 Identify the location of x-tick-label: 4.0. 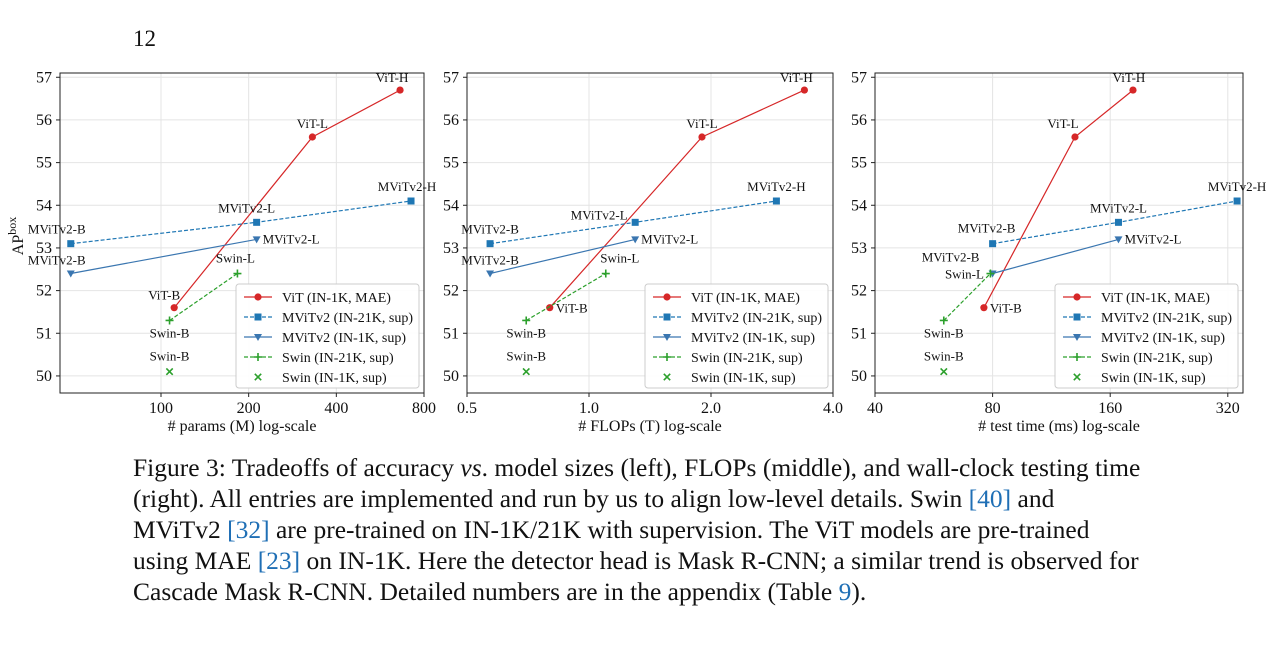
(833, 408).